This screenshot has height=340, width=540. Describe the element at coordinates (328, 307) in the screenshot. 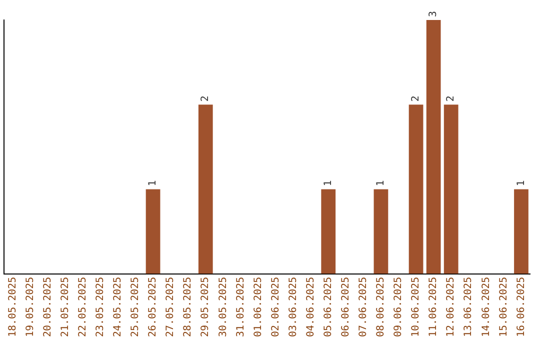

I see `x-tick-label: 05.06.2025` at that location.